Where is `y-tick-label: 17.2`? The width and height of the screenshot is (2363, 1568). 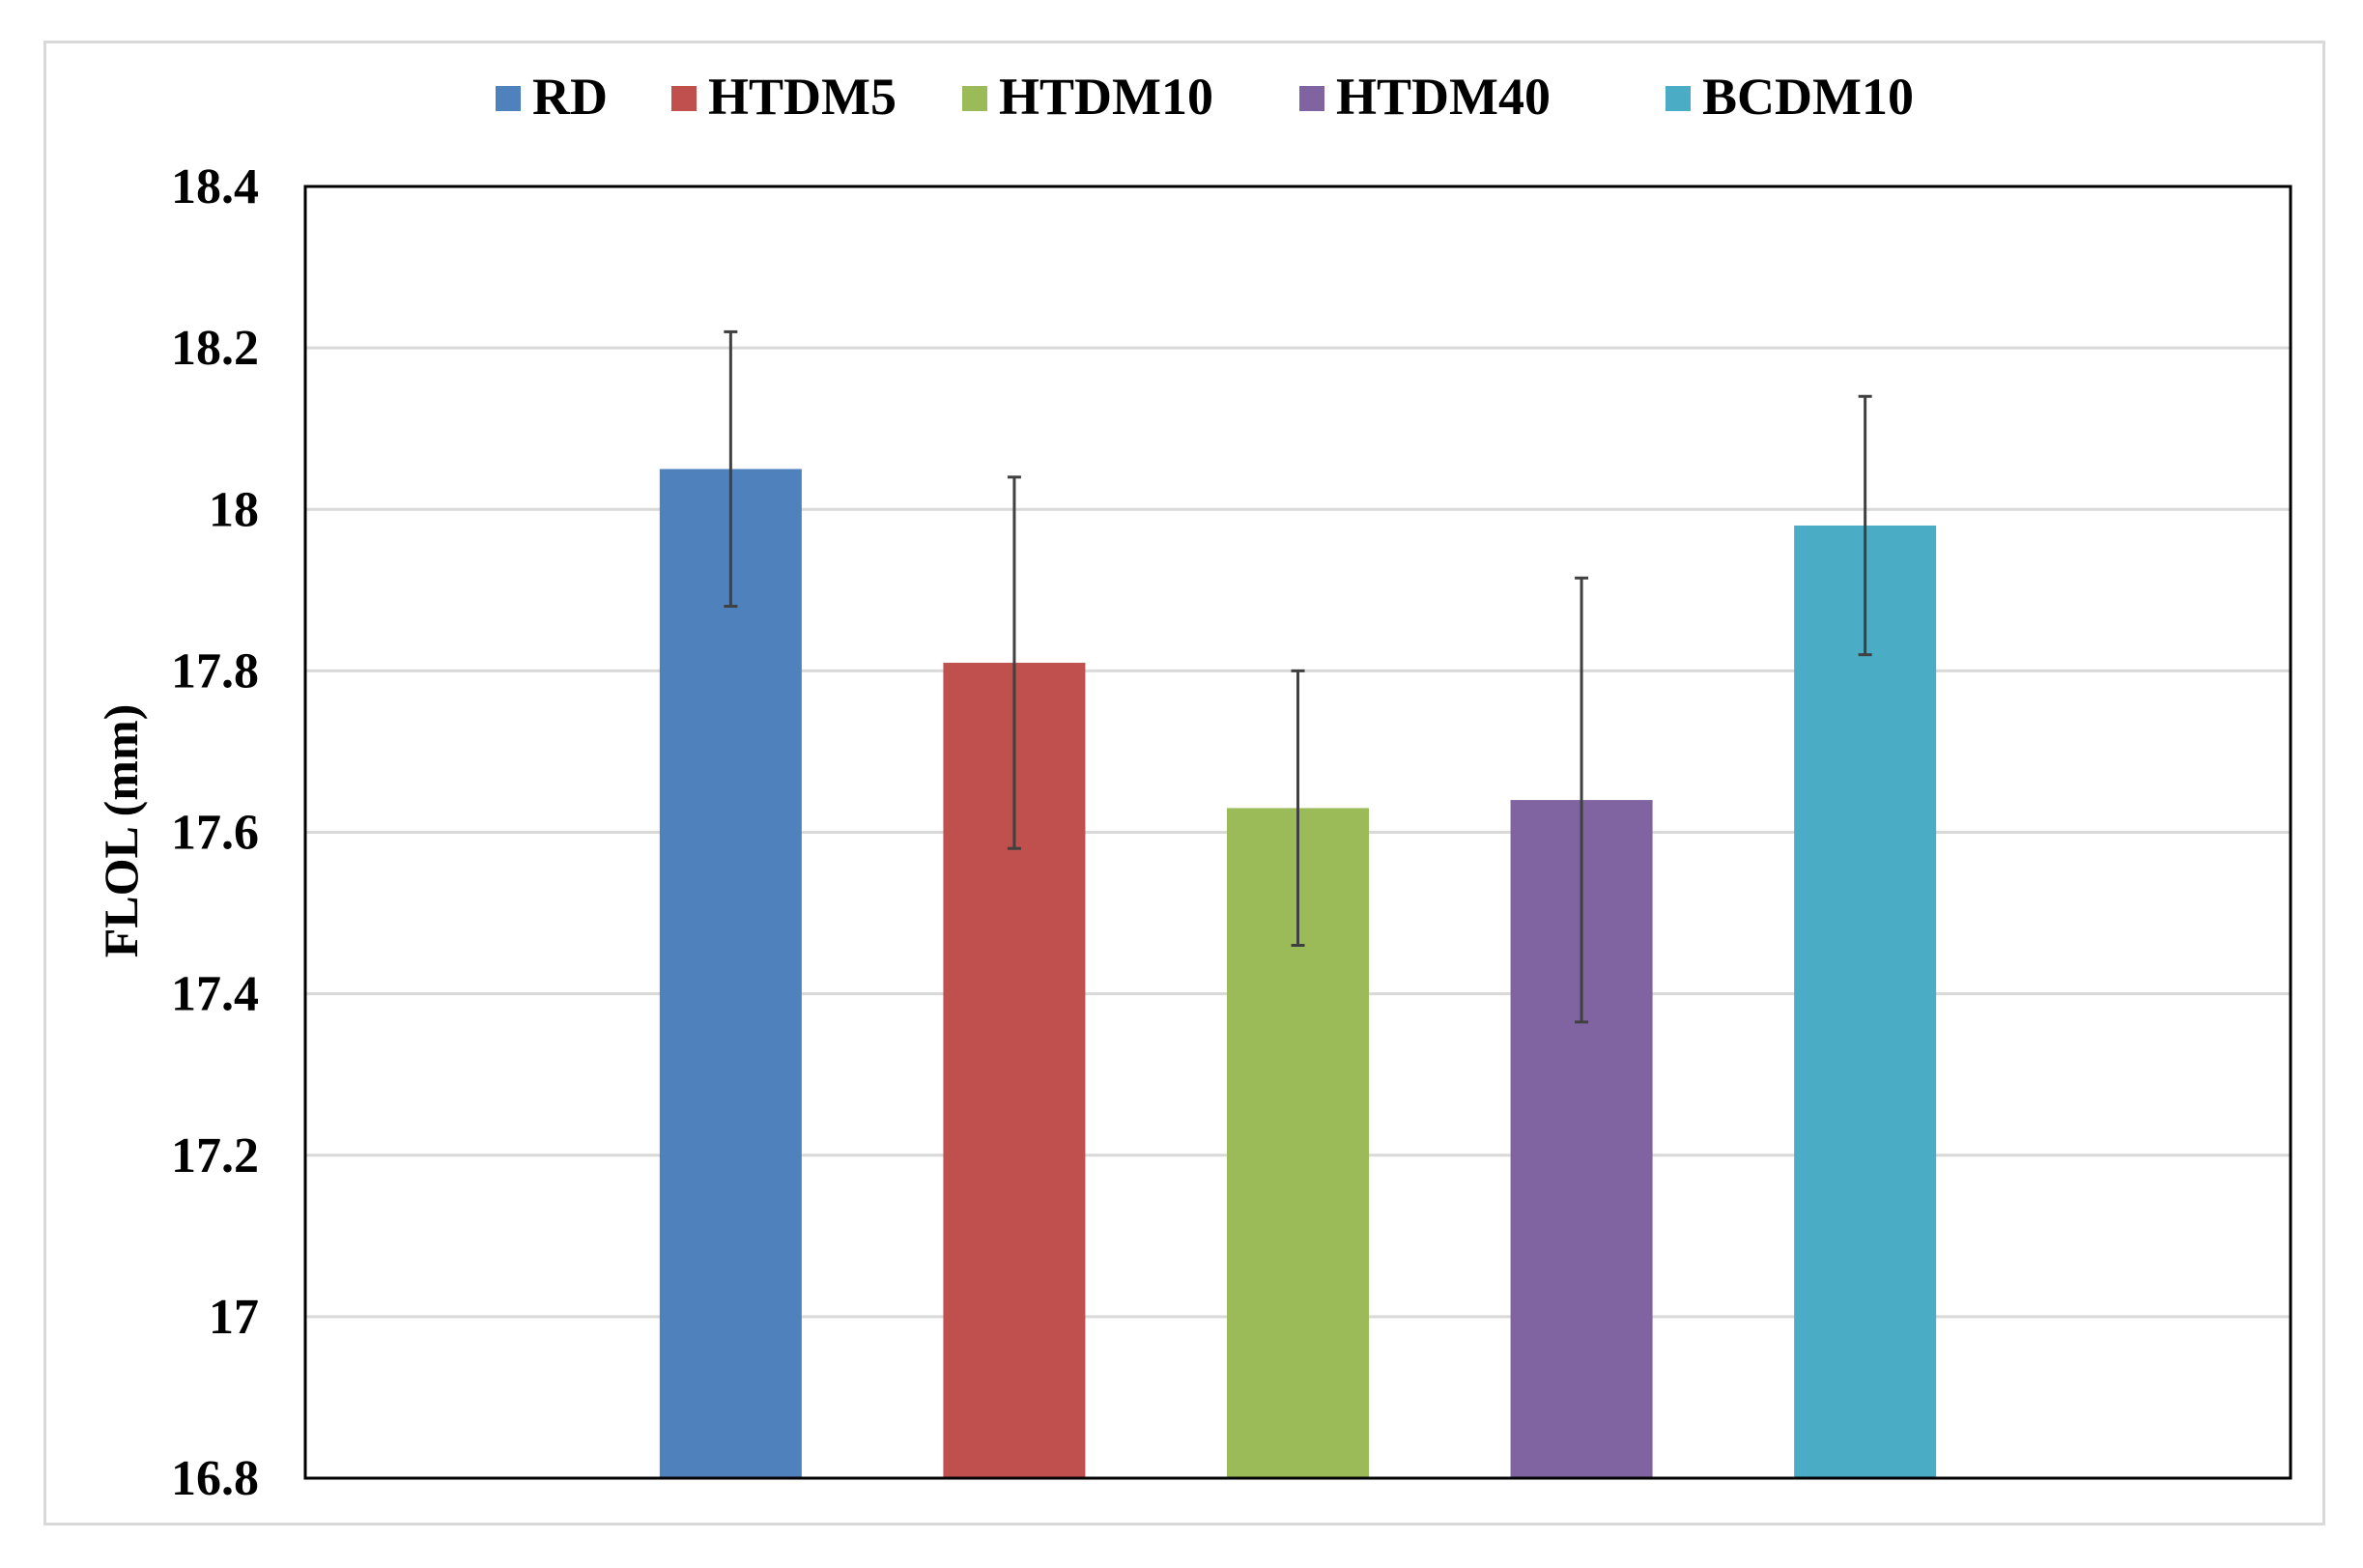 y-tick-label: 17.2 is located at coordinates (215, 1155).